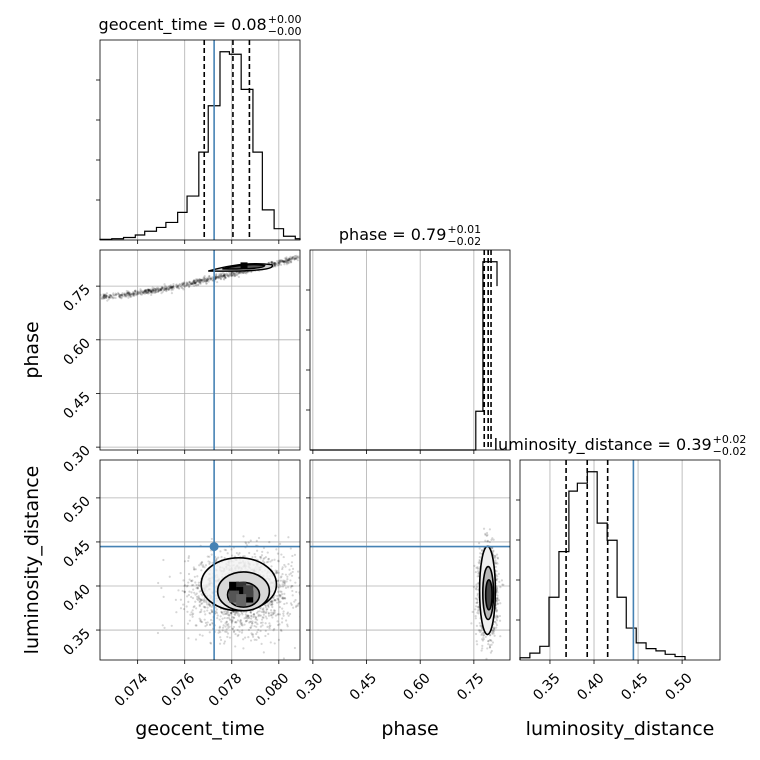  Describe the element at coordinates (273, 690) in the screenshot. I see `x-tick-label: 0.080` at that location.